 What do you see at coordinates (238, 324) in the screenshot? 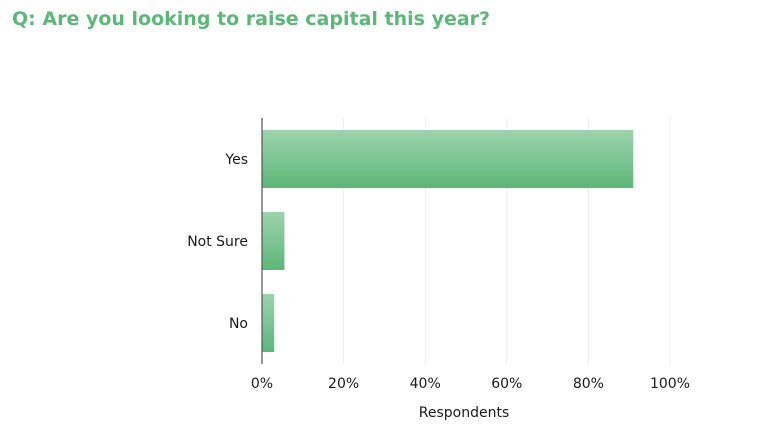
I see `category-label: No` at bounding box center [238, 324].